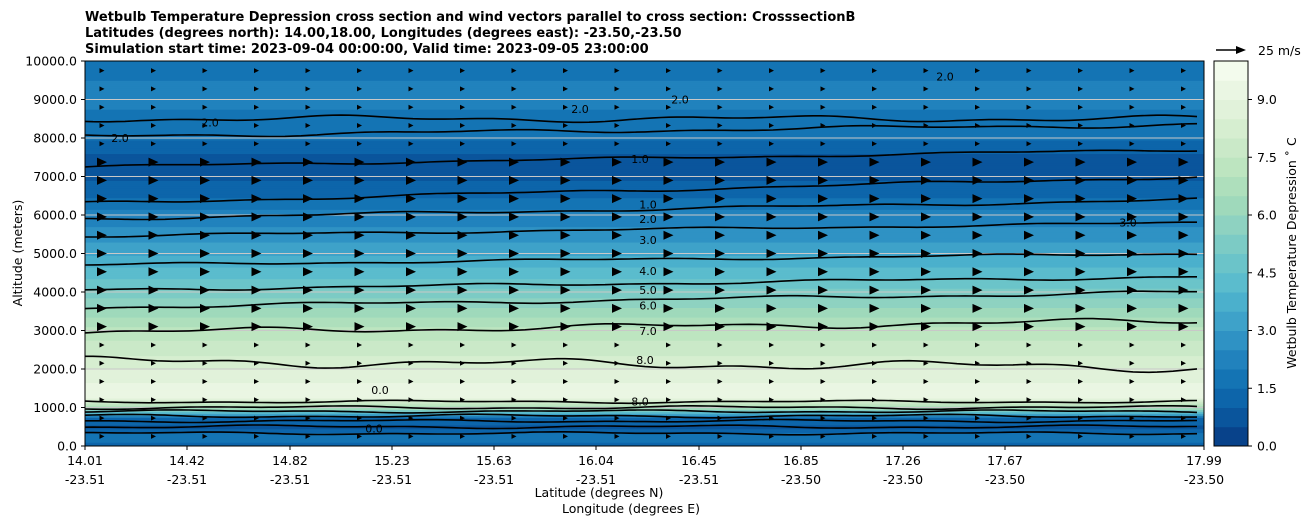 The width and height of the screenshot is (1312, 526). What do you see at coordinates (1258, 50) in the screenshot?
I see `wind-reference-key: 25 m/s` at bounding box center [1258, 50].